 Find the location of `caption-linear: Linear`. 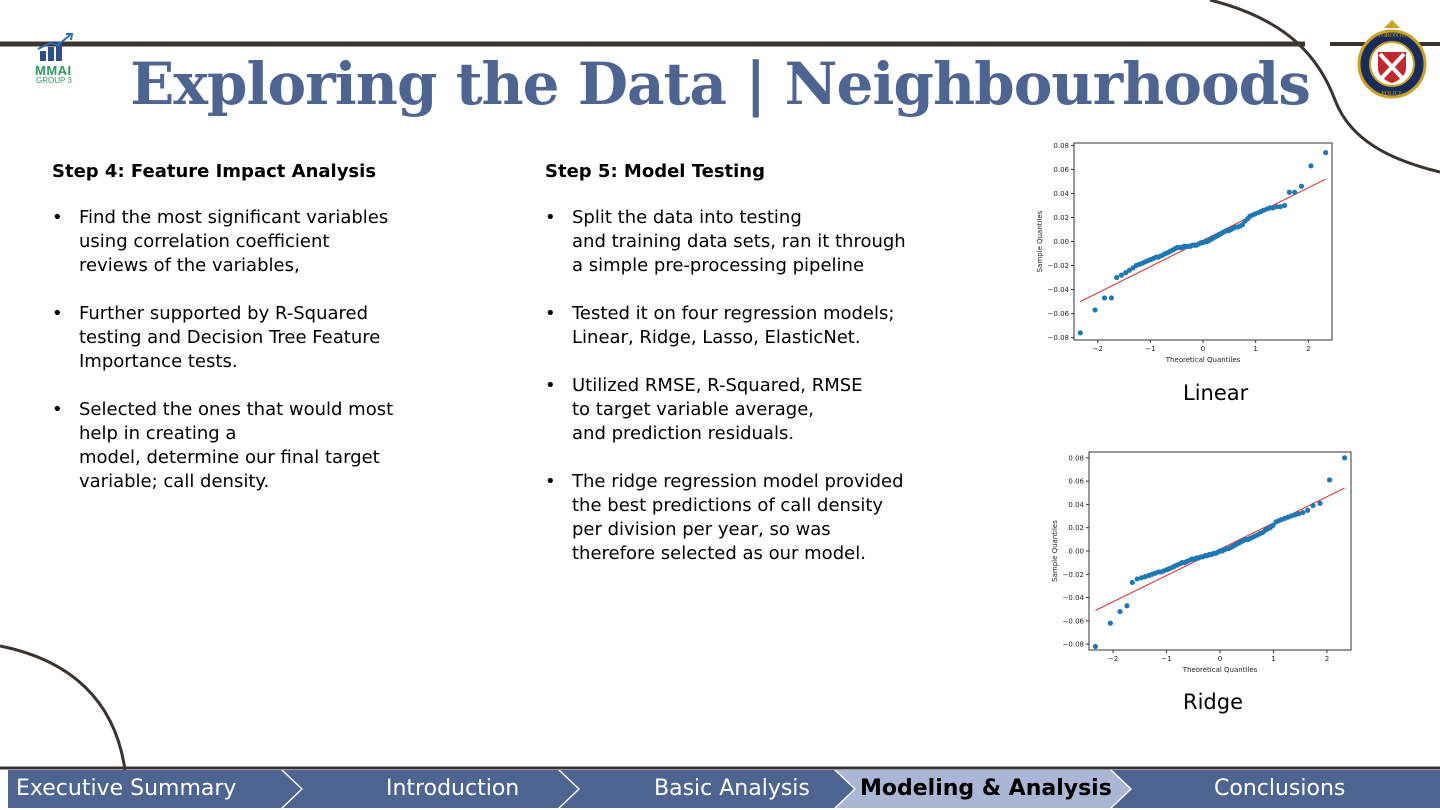

caption-linear: Linear is located at coordinates (1216, 393).